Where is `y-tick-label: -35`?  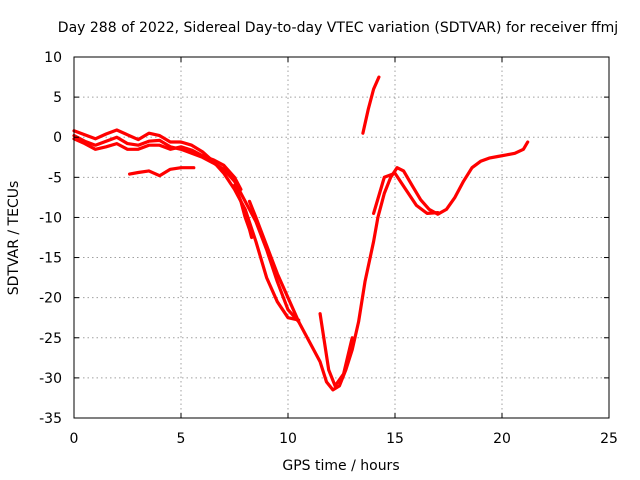
y-tick-label: -35 is located at coordinates (50, 419).